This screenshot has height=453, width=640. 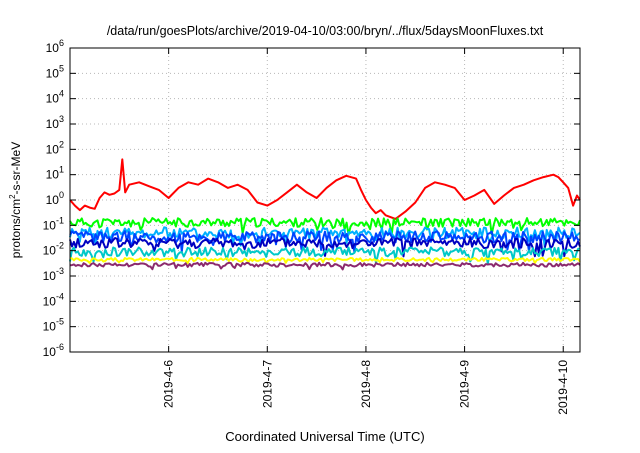 I want to click on x-tick-label: 2019-4-8, so click(x=366, y=384).